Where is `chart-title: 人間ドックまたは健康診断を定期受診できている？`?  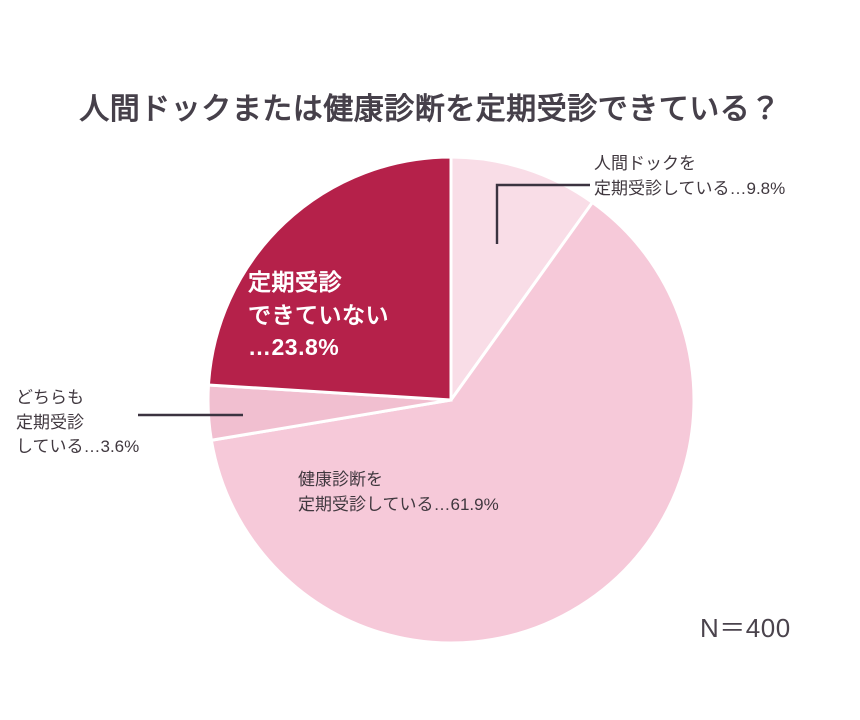
chart-title: 人間ドックまたは健康診断を定期受診できている？ is located at coordinates (430, 109).